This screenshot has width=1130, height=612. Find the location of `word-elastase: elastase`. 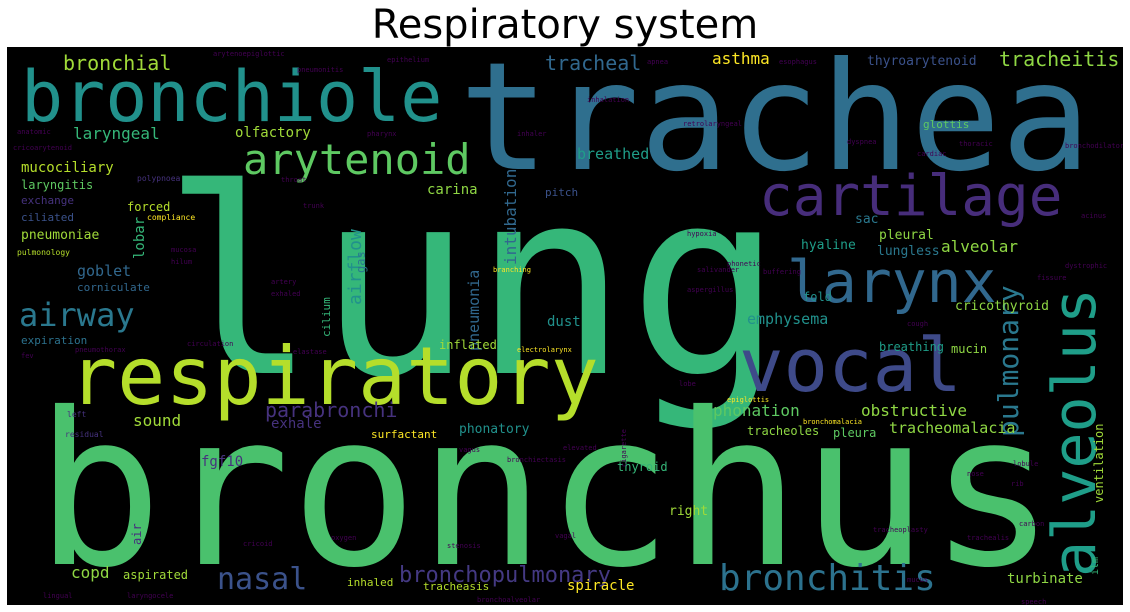

word-elastase: elastase is located at coordinates (310, 352).